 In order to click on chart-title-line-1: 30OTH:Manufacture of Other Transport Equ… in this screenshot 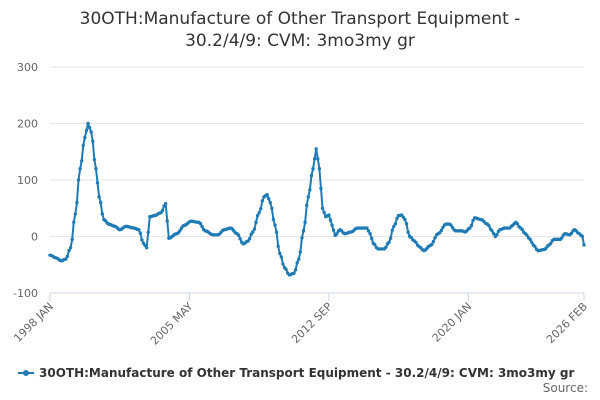, I will do `click(300, 19)`.